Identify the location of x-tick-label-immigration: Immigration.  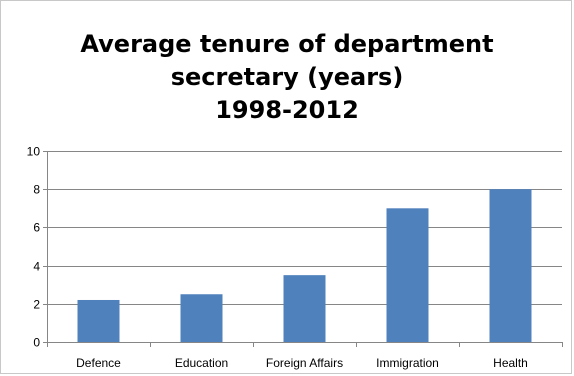
(407, 363).